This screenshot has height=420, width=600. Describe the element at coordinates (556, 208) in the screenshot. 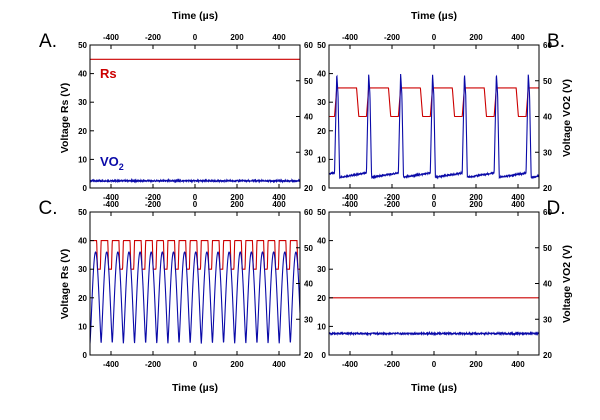

I see `panel-letter: D.` at that location.